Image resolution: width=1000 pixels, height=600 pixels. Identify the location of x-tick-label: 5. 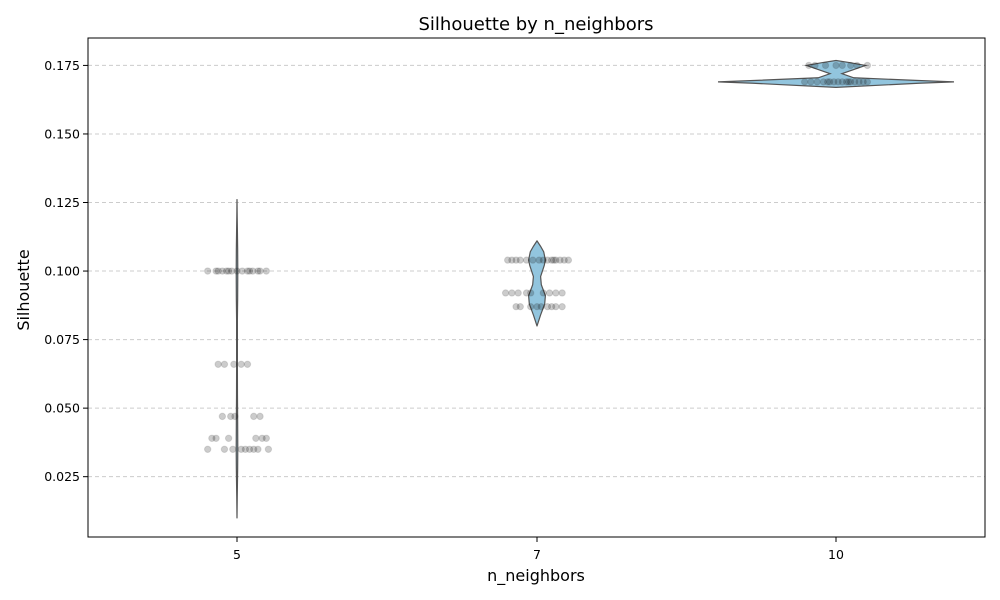
(237, 554).